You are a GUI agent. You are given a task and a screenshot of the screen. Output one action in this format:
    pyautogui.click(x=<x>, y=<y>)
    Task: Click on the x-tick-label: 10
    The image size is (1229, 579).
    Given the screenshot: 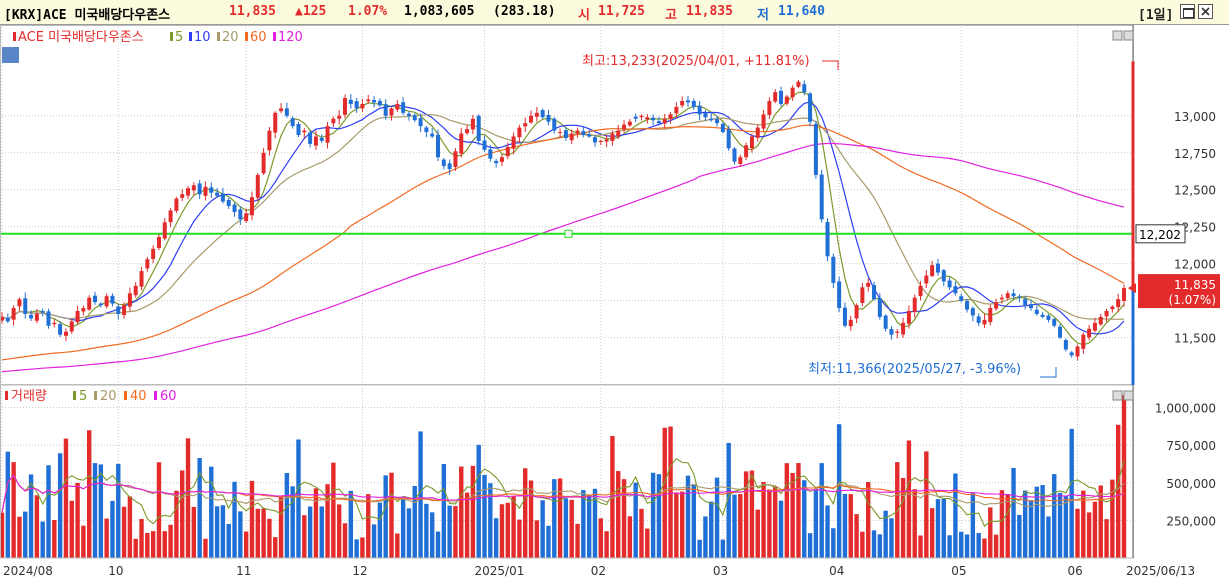 What is the action you would take?
    pyautogui.click(x=115, y=571)
    